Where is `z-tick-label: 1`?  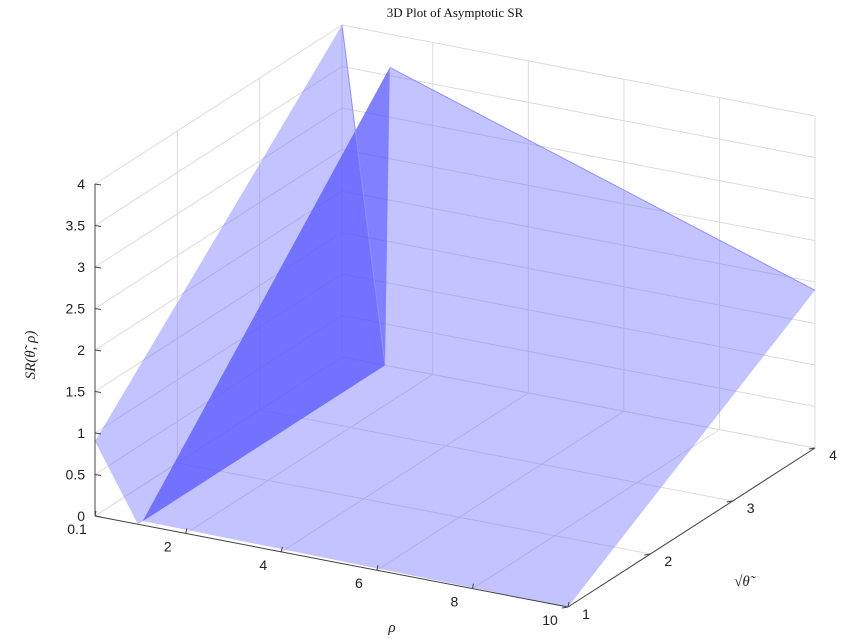
z-tick-label: 1 is located at coordinates (81, 433).